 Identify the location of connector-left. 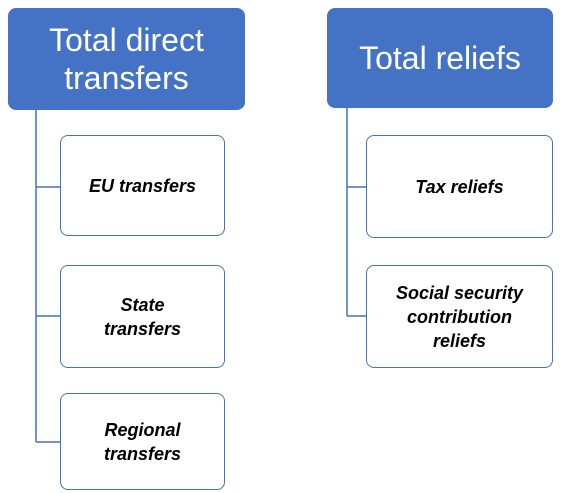
(47, 276).